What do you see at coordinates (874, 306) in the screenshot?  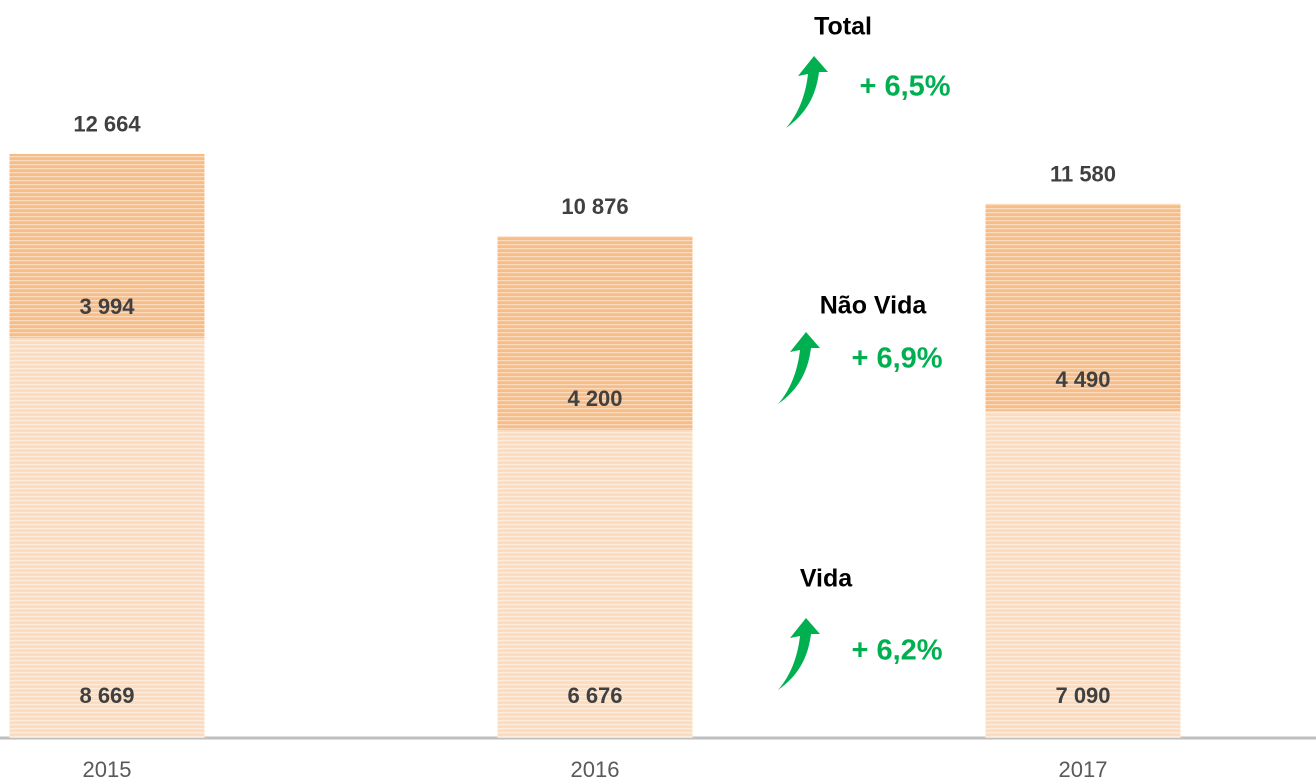 I see `annotation-title: Não Vida` at bounding box center [874, 306].